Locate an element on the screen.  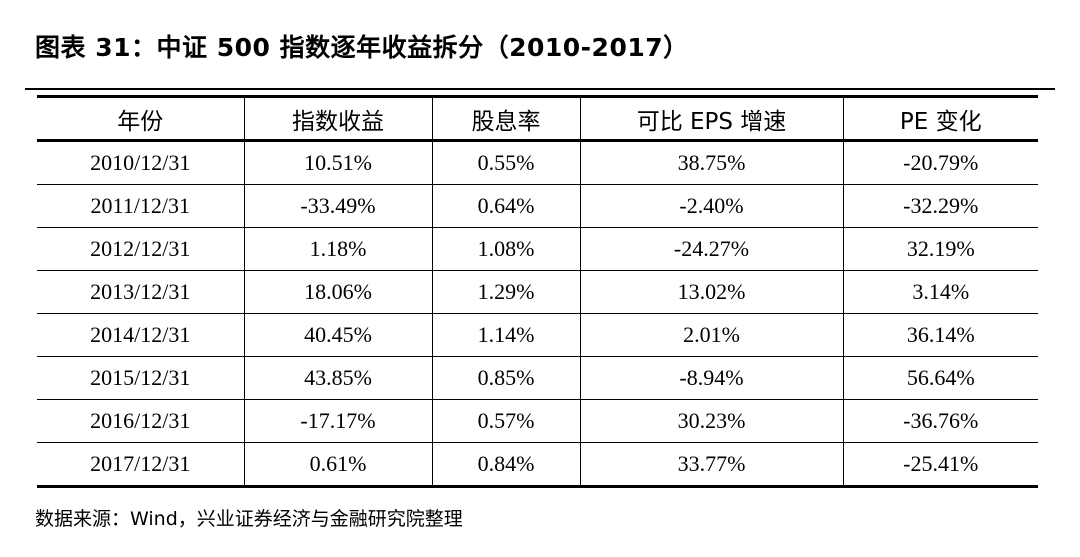
cell-year: 2016/12/31 is located at coordinates (140, 421).